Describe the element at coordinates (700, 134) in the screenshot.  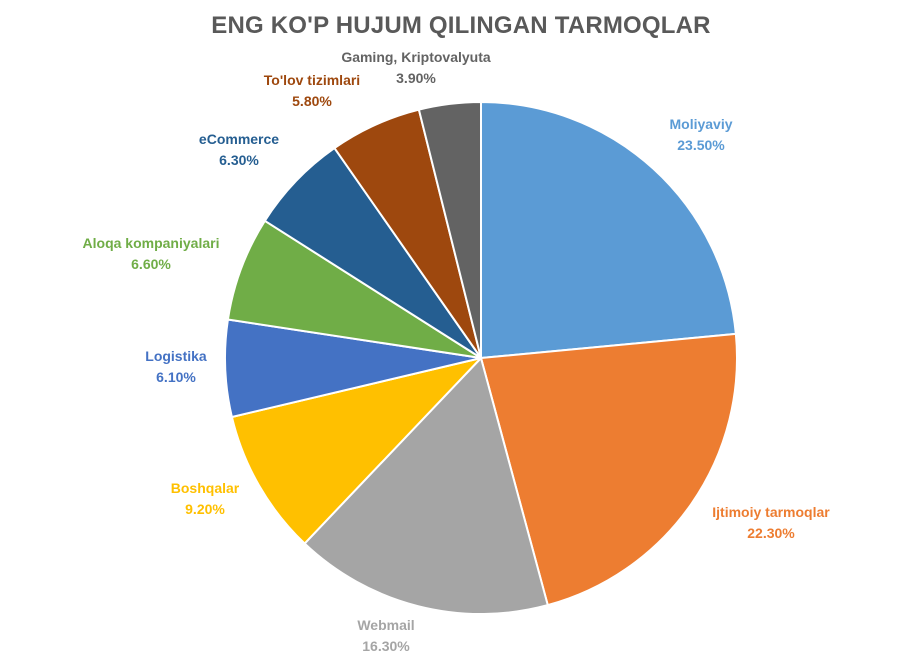
I see `data-label-moliyaviy: Moliyaviy 23.50%` at that location.